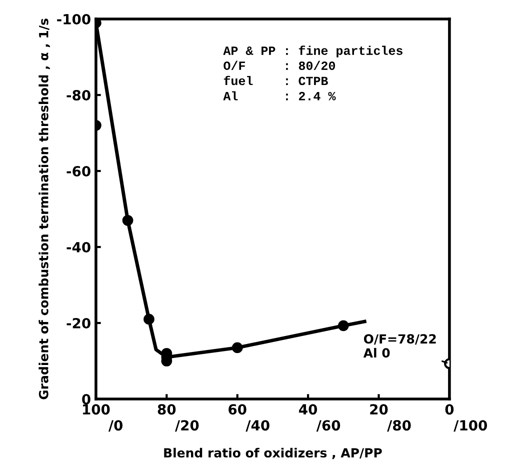  What do you see at coordinates (78, 171) in the screenshot?
I see `y-tick-label: -60` at bounding box center [78, 171].